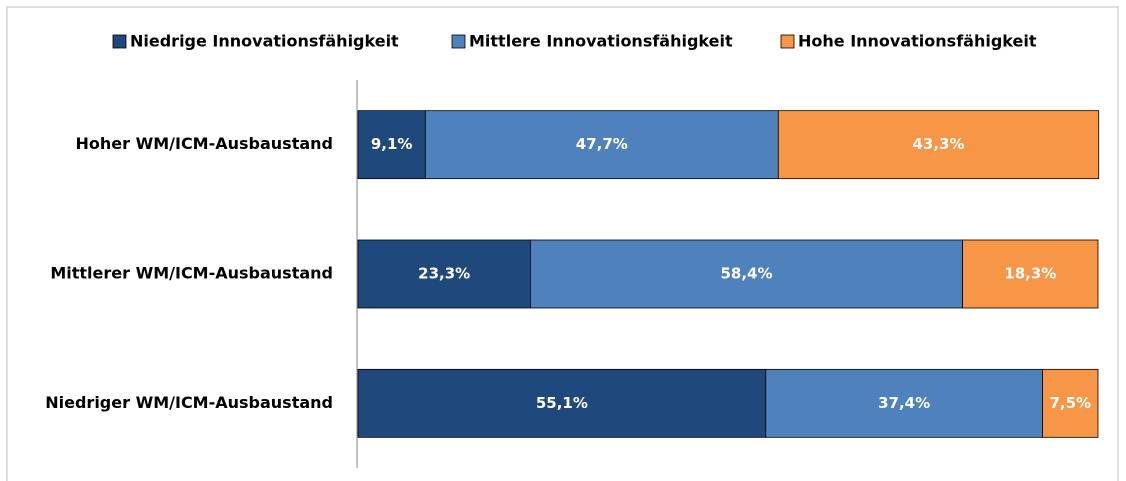  I want to click on value-label: 18,3%, so click(1030, 274).